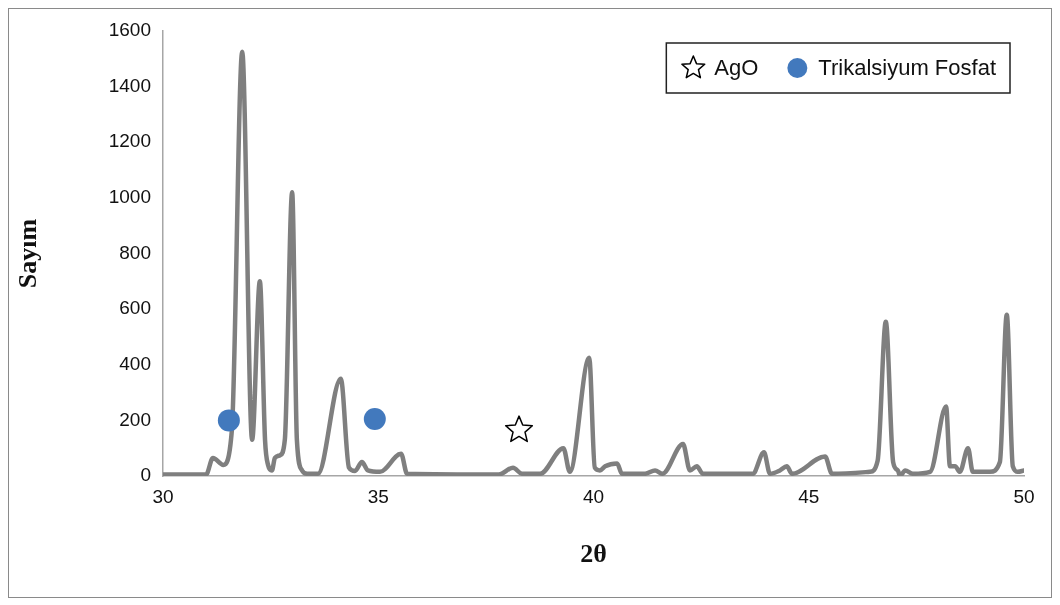  Describe the element at coordinates (129, 30) in the screenshot. I see `y-tick-label: 1600` at that location.